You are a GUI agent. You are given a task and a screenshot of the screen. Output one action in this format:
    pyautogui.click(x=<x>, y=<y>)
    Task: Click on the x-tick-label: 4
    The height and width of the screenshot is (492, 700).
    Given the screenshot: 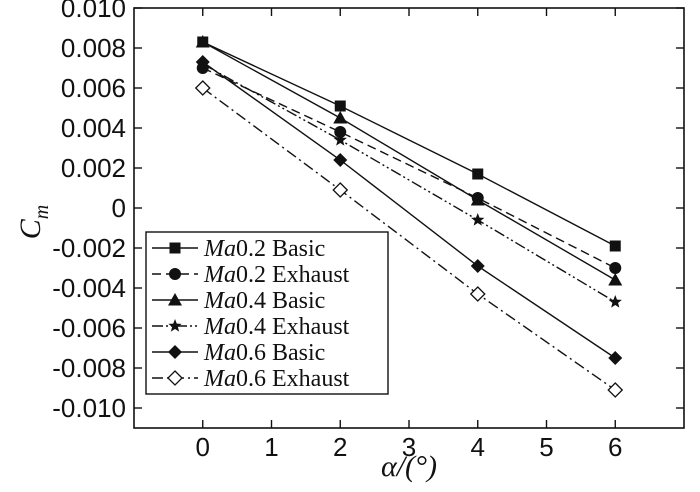 What is the action you would take?
    pyautogui.click(x=478, y=447)
    